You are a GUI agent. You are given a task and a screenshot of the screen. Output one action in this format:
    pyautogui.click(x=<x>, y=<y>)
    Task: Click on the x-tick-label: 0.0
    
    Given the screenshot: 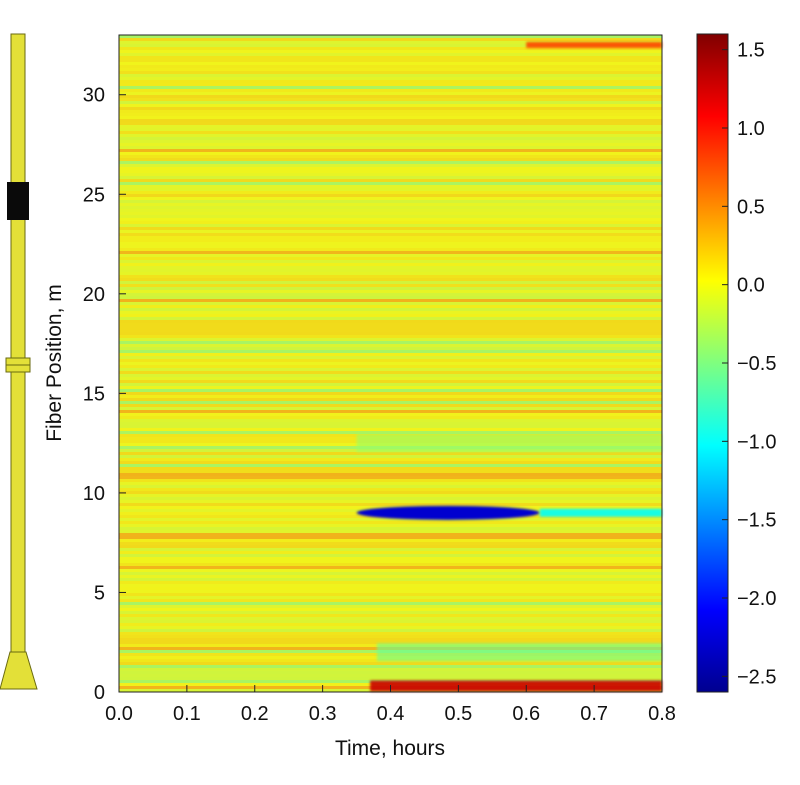 What is the action you would take?
    pyautogui.click(x=119, y=714)
    